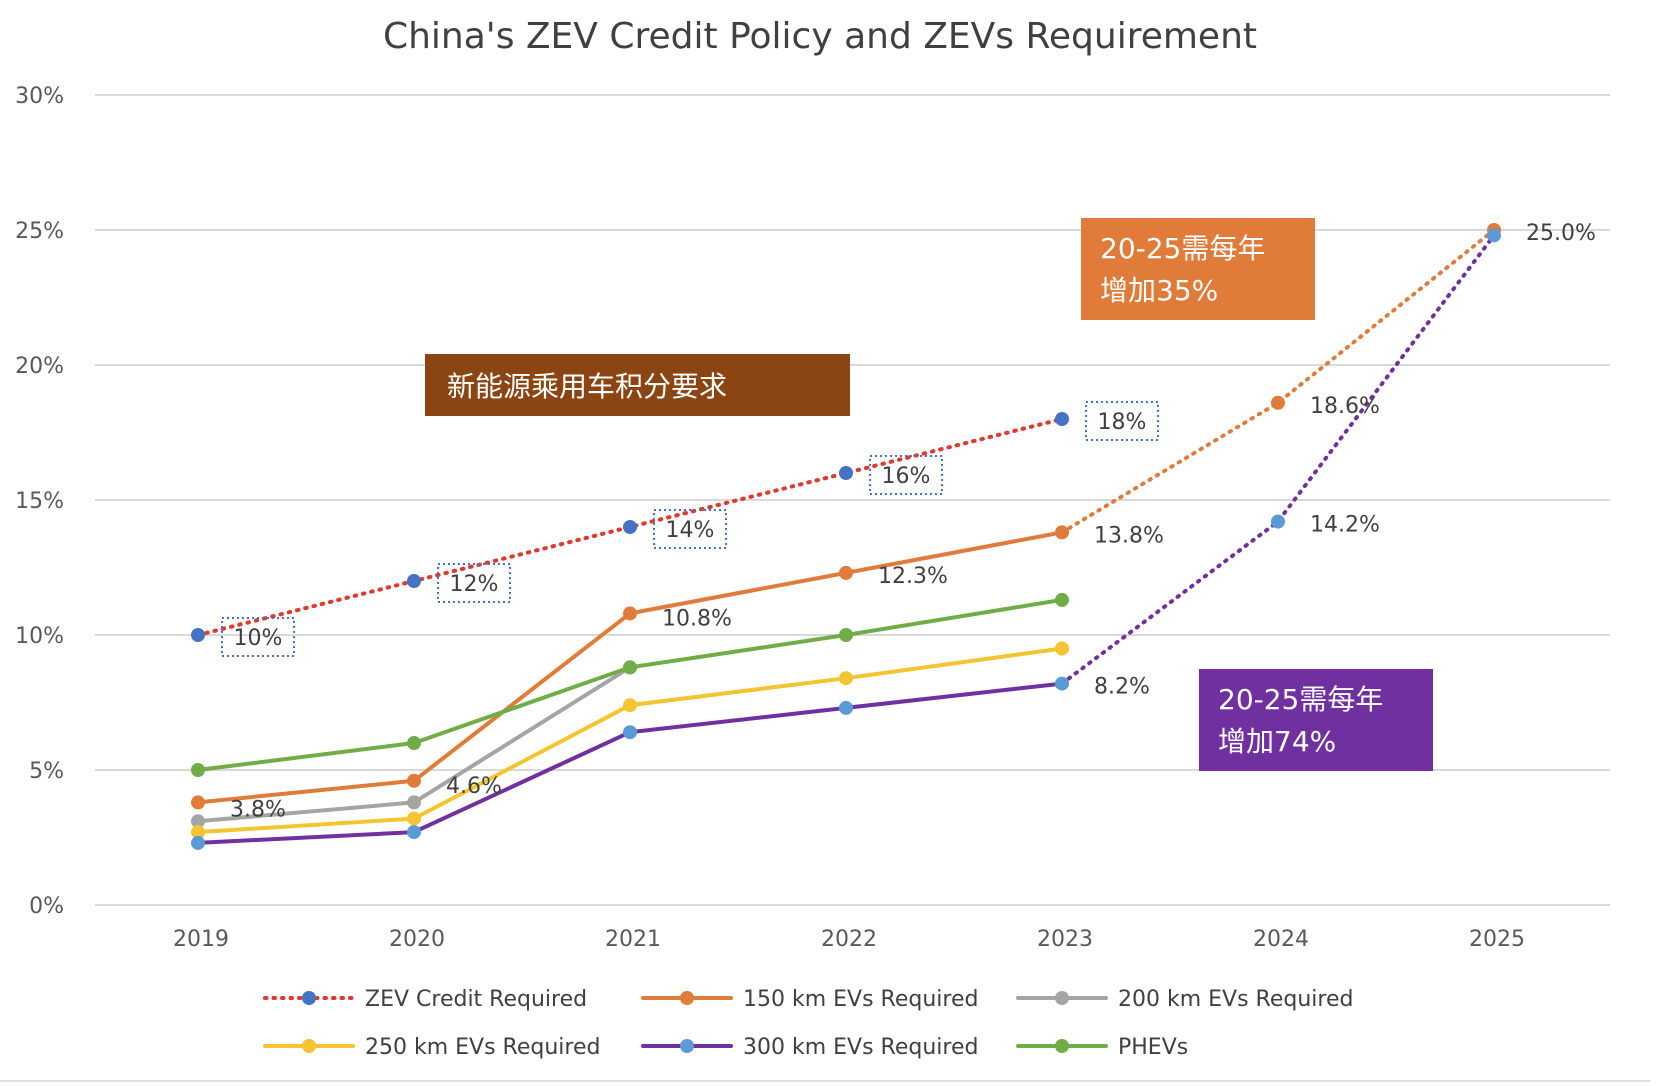 The height and width of the screenshot is (1086, 1676). What do you see at coordinates (697, 618) in the screenshot?
I see `data-label-1-2: 10.8%` at bounding box center [697, 618].